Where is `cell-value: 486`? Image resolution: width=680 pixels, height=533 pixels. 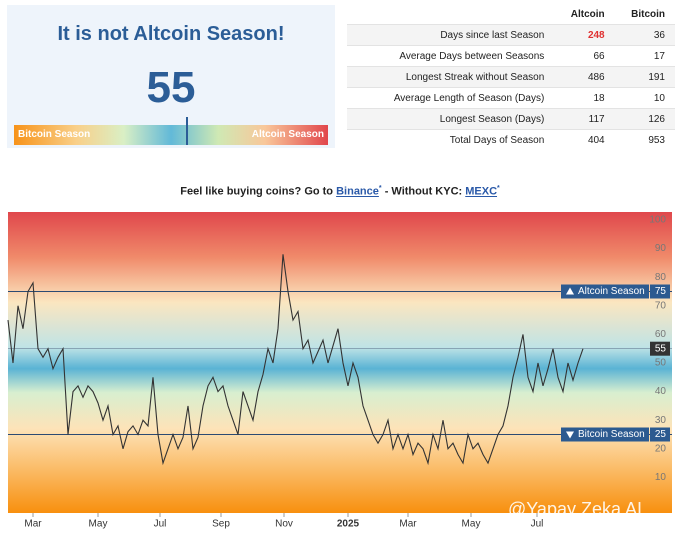
cell-value: 486 is located at coordinates (584, 77).